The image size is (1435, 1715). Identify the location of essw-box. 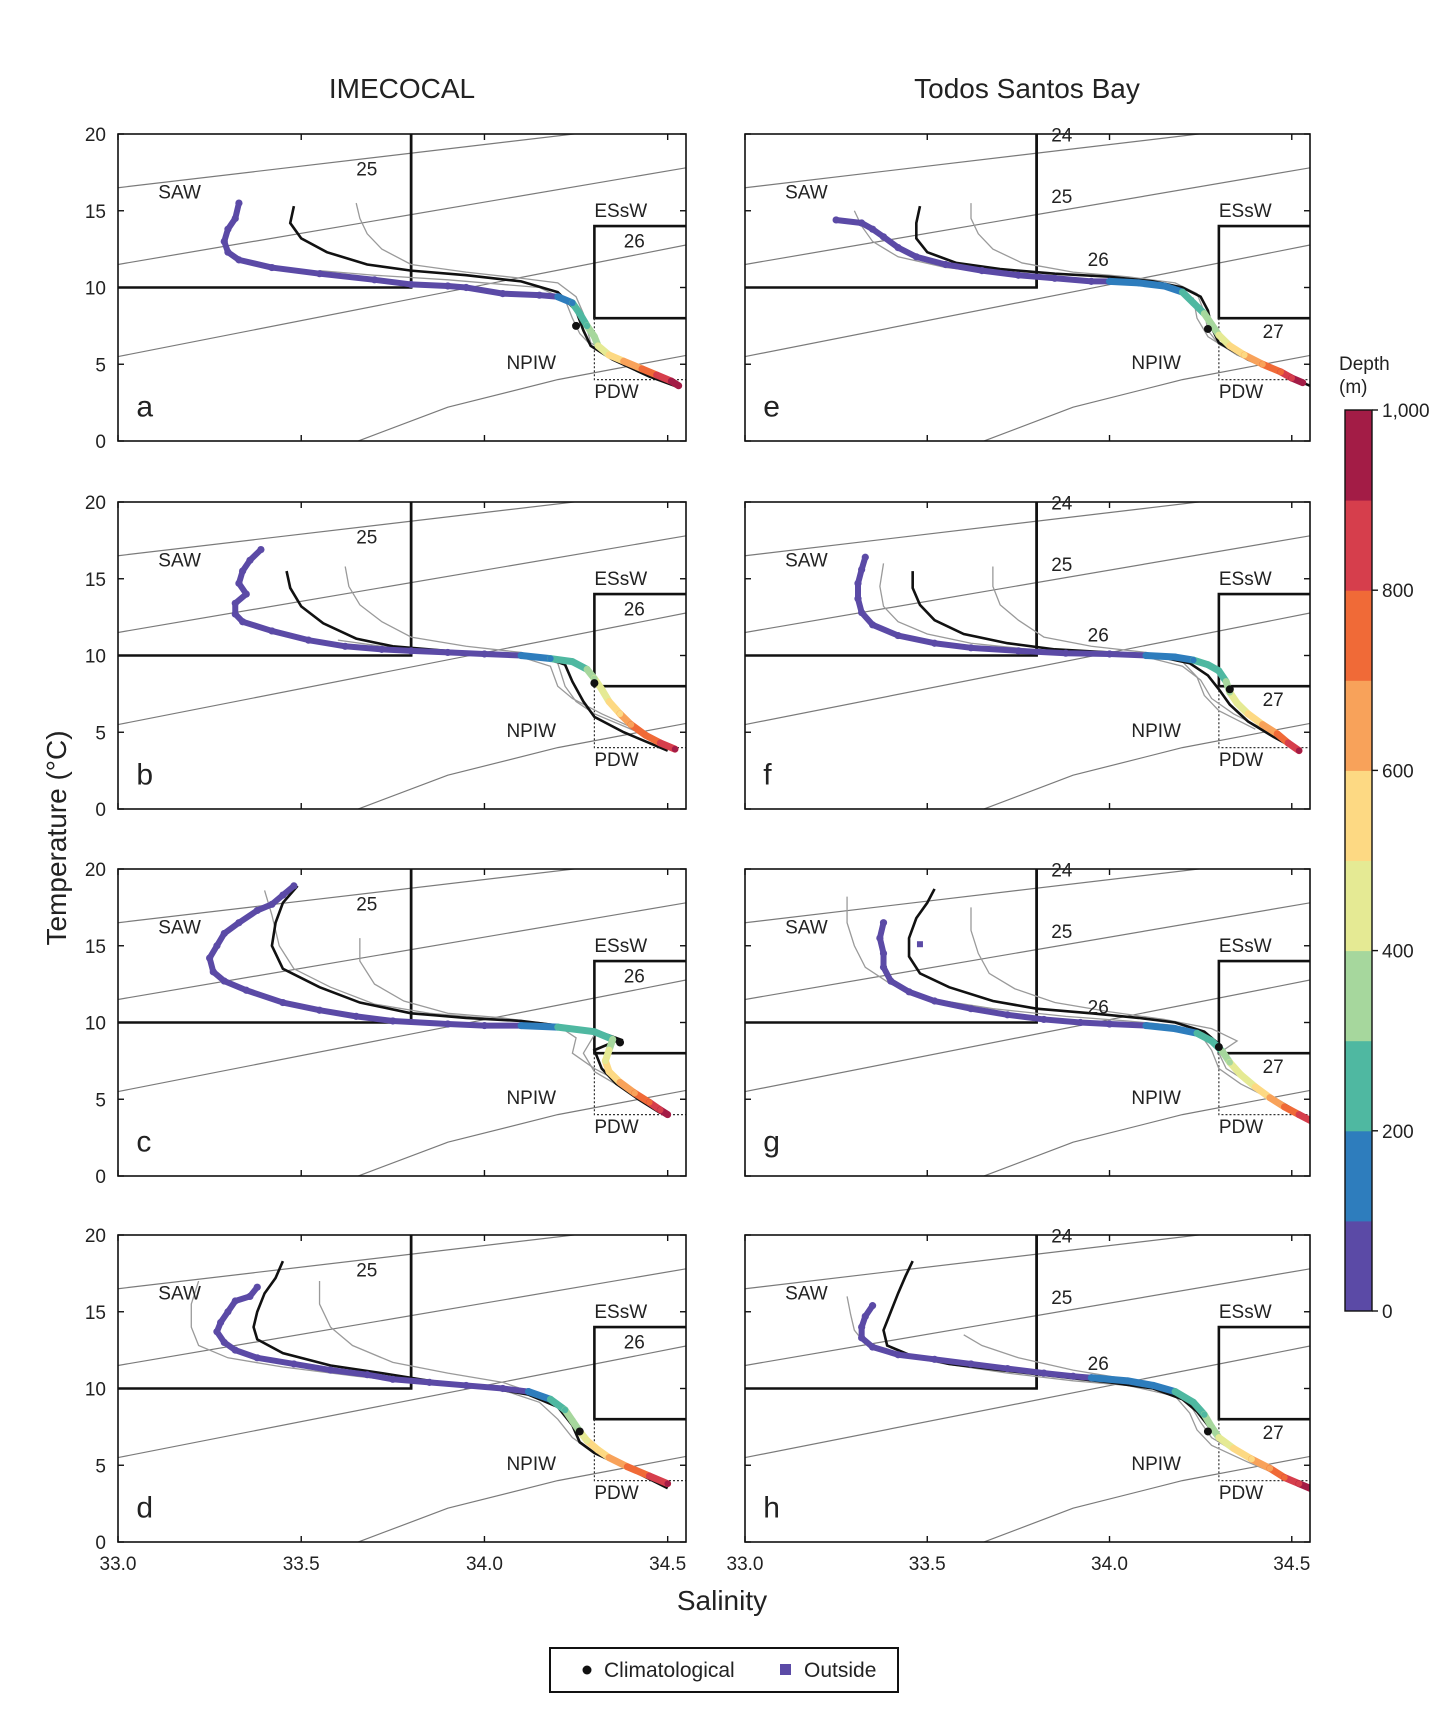
(1263, 1373).